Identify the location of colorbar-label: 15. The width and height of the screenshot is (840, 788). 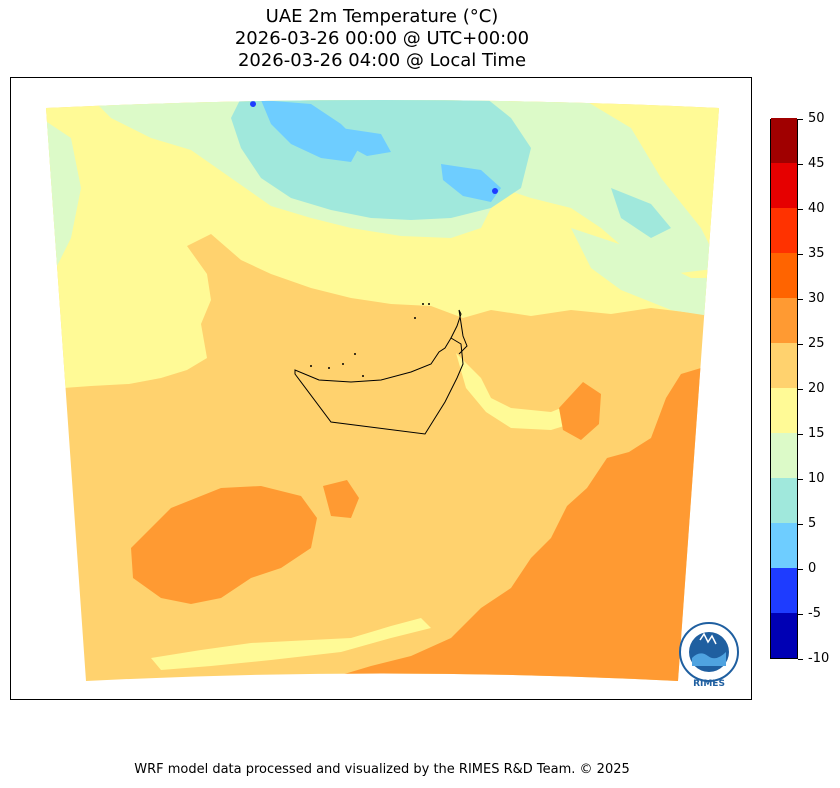
(816, 433).